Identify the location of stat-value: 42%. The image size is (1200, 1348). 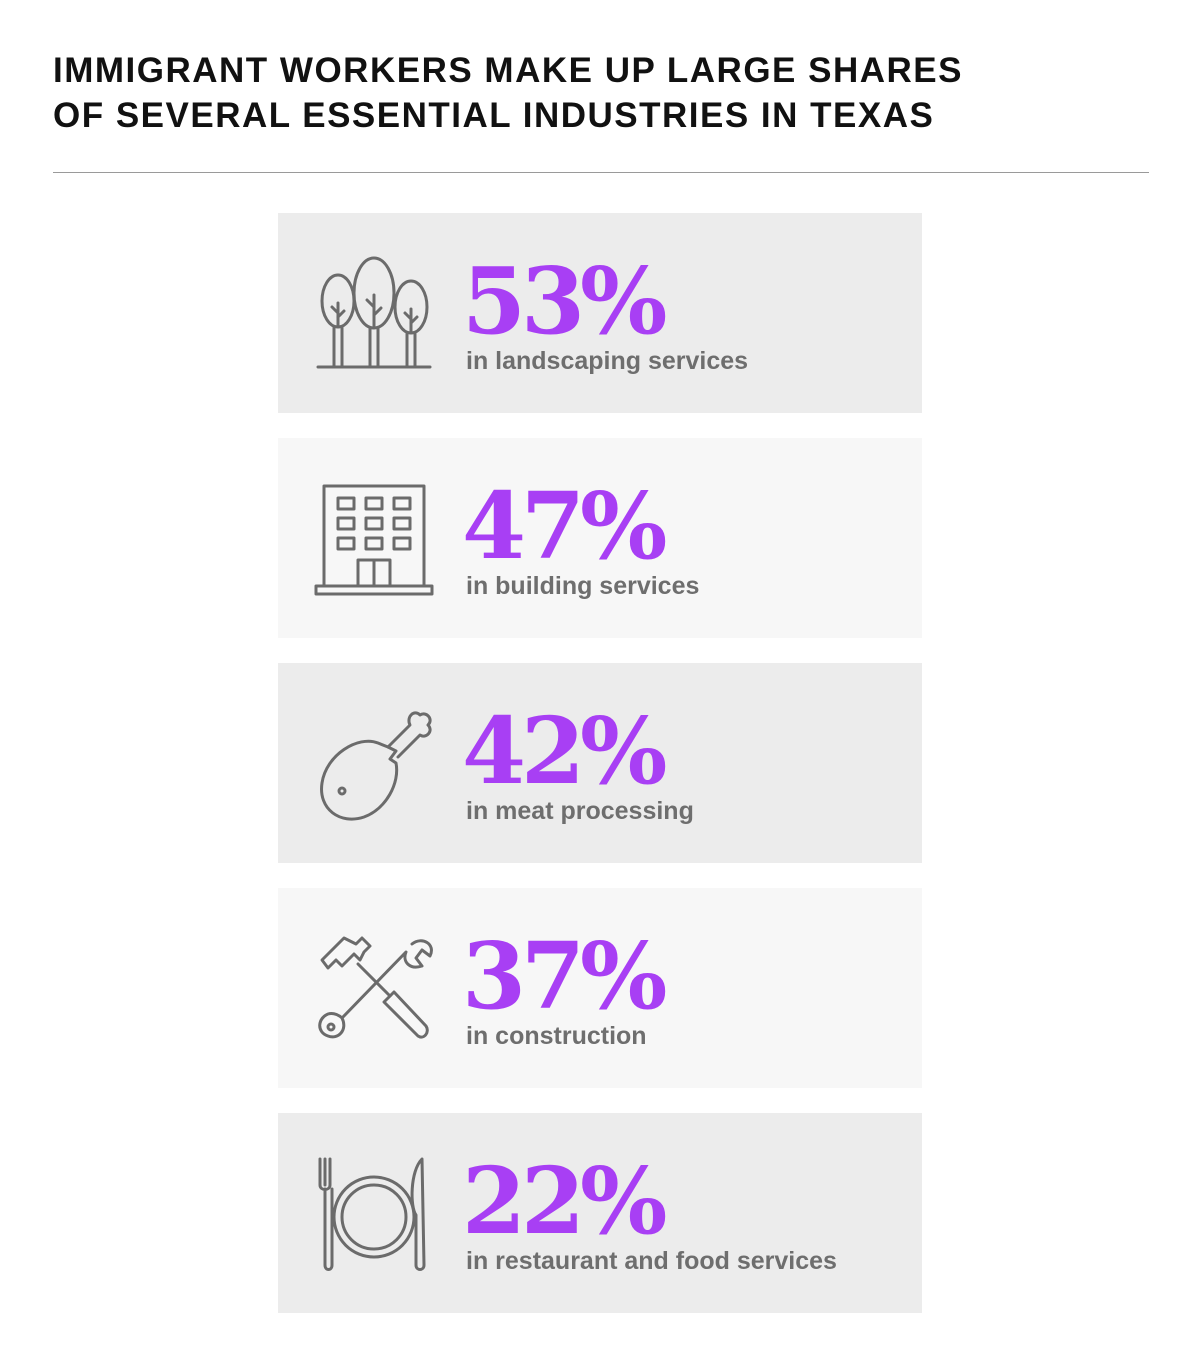
(564, 751).